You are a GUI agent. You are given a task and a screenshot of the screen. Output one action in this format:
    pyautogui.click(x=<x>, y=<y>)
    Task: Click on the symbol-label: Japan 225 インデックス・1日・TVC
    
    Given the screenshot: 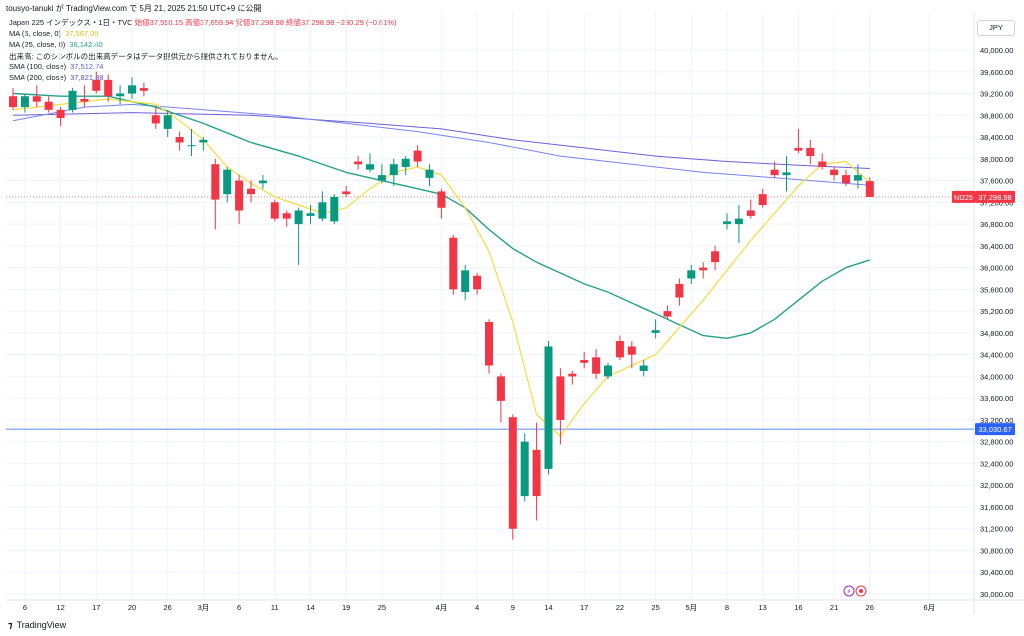 What is the action you would take?
    pyautogui.click(x=71, y=22)
    